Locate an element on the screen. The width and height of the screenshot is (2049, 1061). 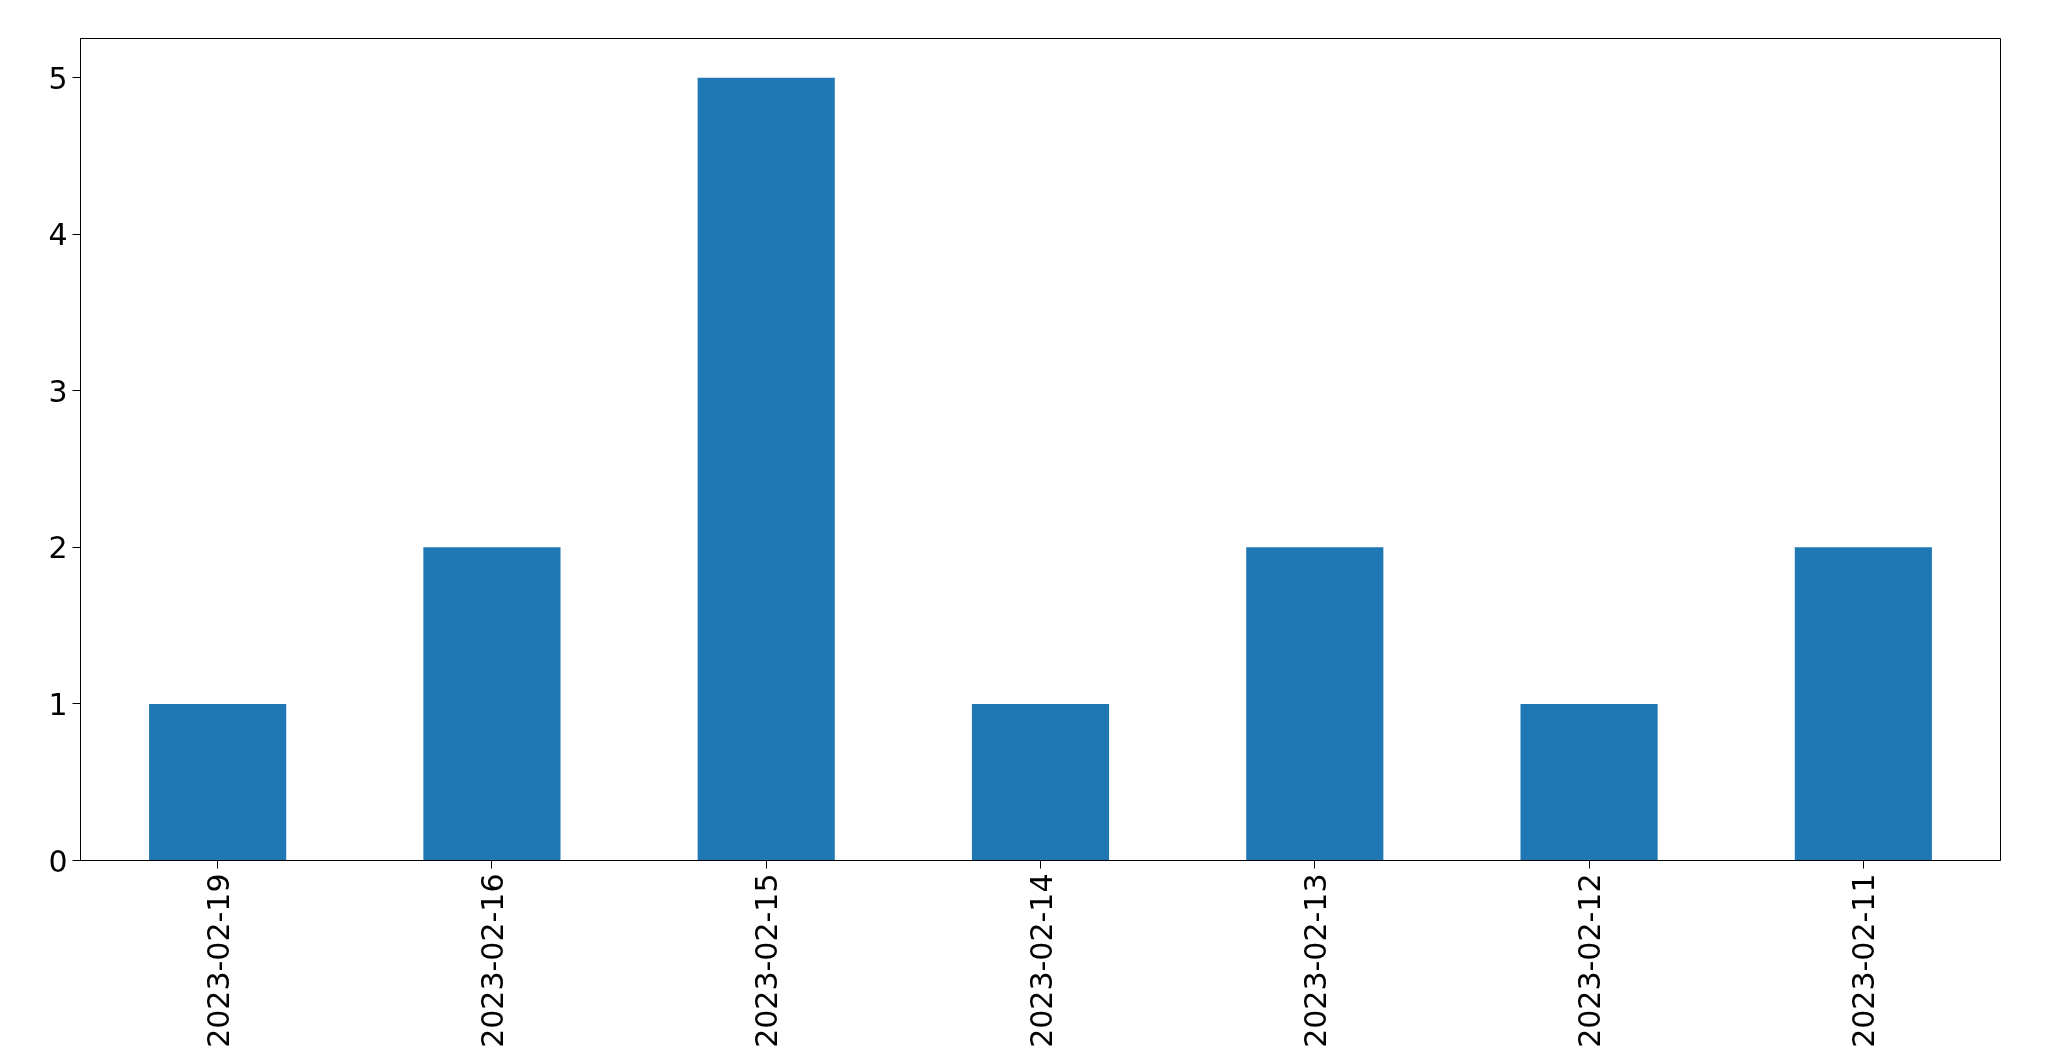
x-tick-label: 2023-02-16 is located at coordinates (492, 960).